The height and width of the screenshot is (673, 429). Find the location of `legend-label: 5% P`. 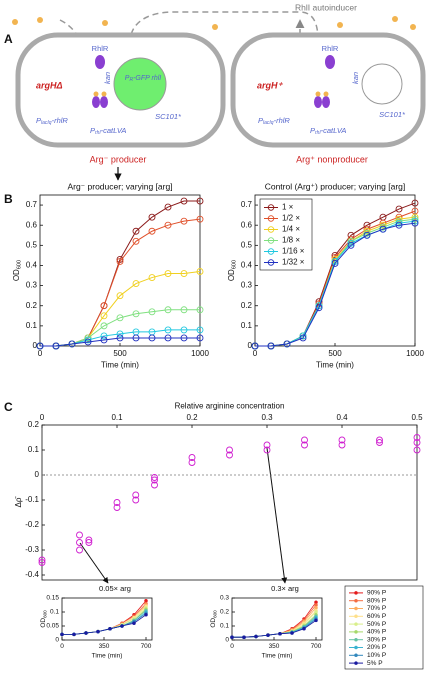

legend-label: 5% P is located at coordinates (375, 663).